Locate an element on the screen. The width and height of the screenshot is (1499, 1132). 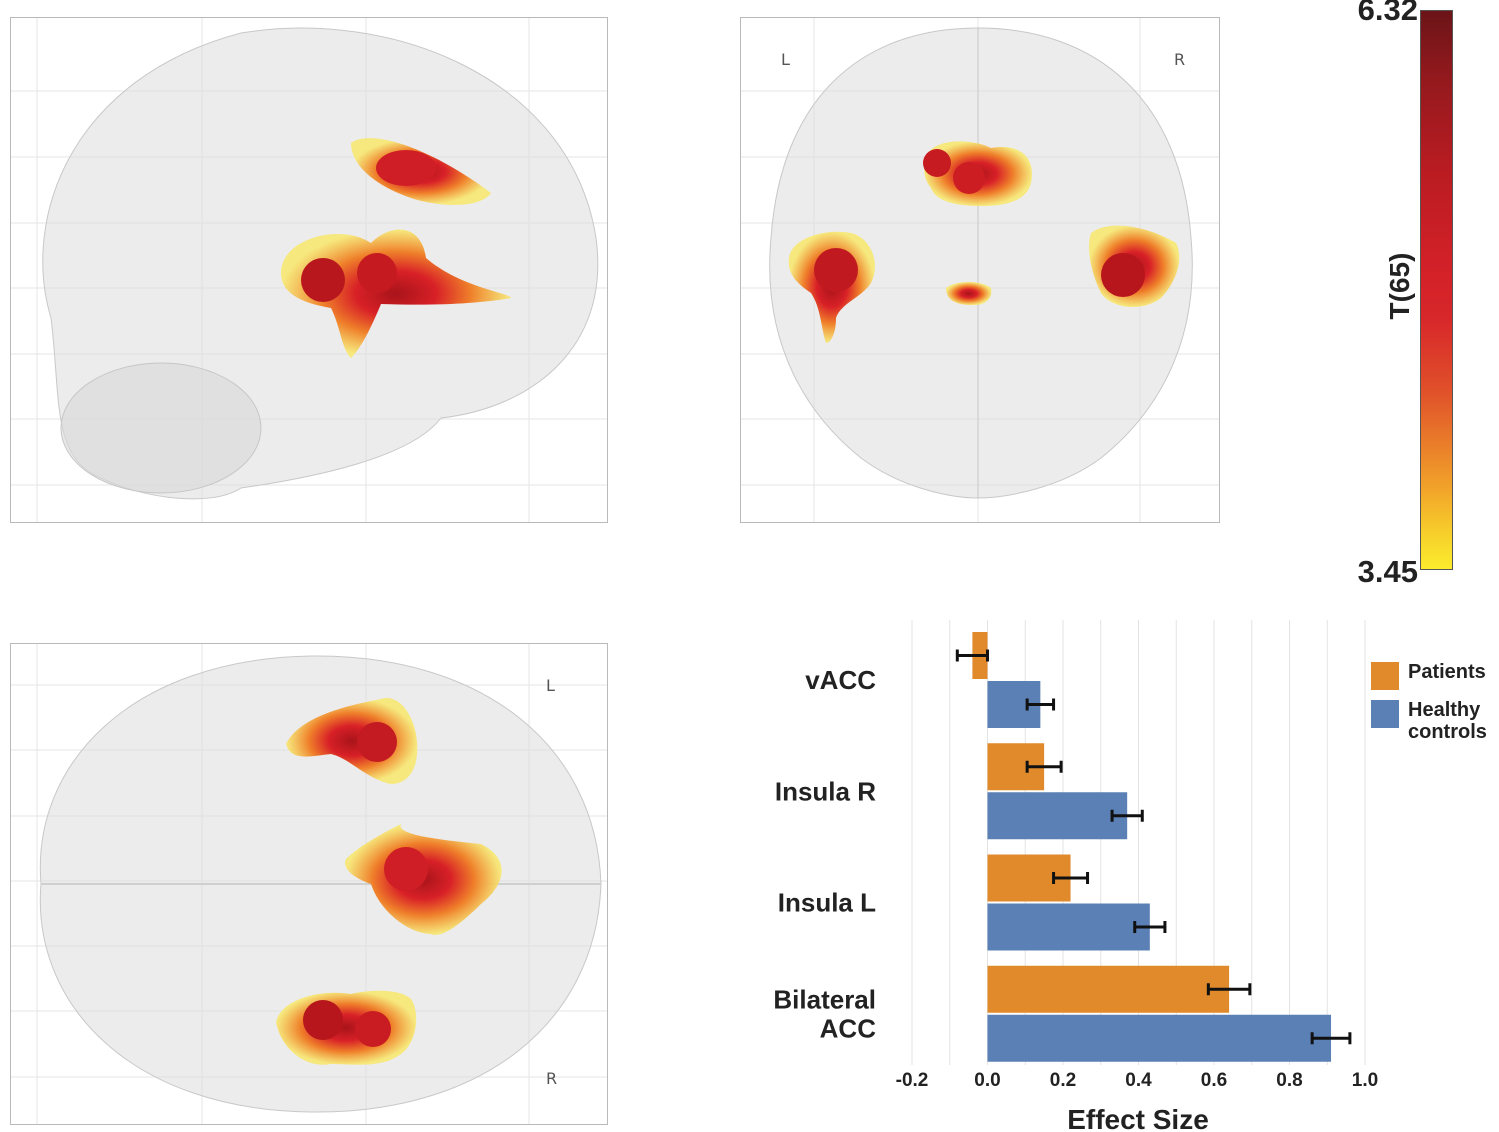
legend-label: Patients is located at coordinates (1447, 672).